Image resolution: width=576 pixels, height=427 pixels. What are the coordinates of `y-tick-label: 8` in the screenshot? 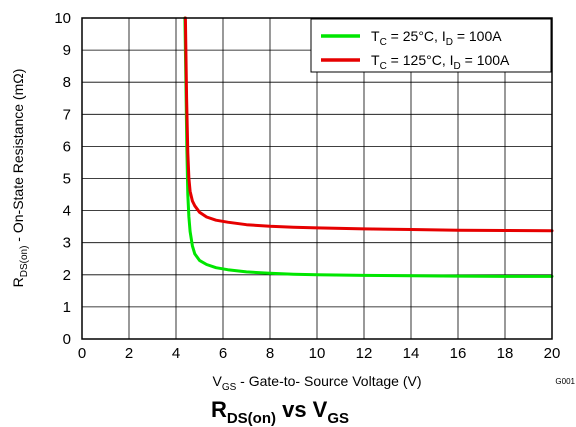 It's located at (67, 82).